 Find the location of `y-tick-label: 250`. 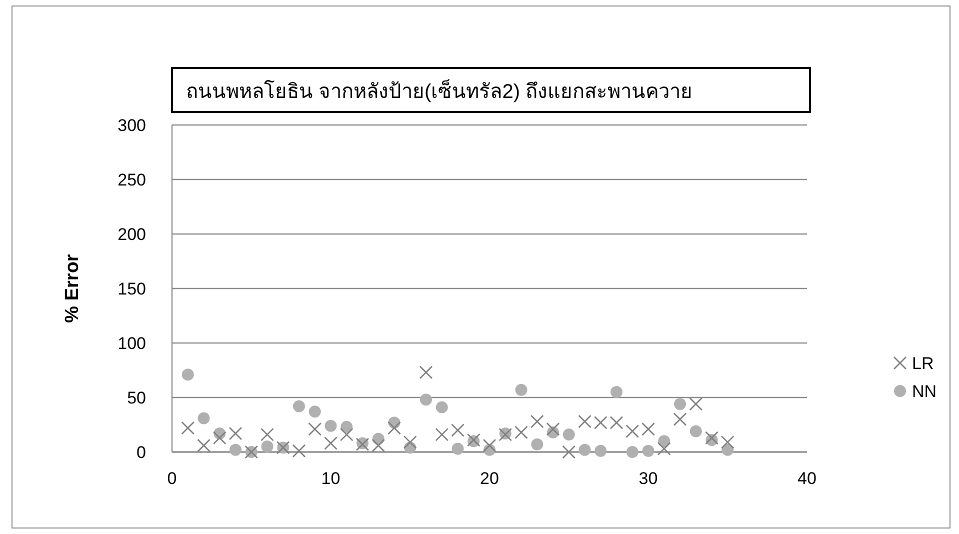

y-tick-label: 250 is located at coordinates (132, 180).